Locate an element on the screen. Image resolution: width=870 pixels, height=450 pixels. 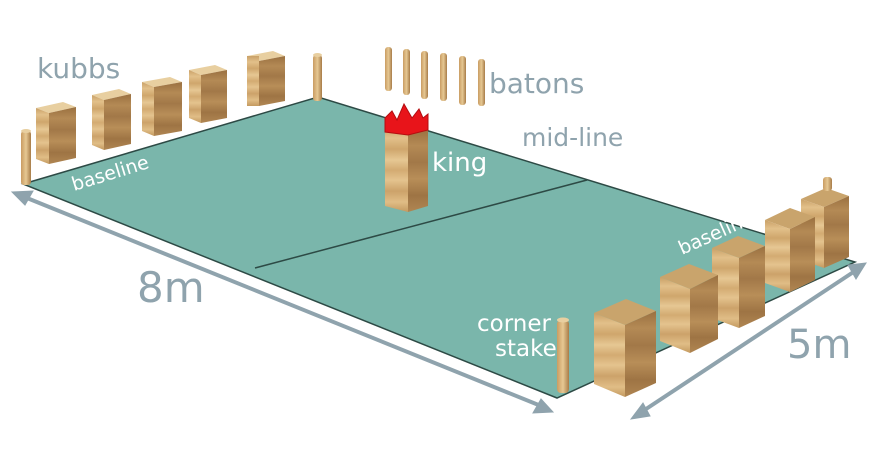
mid-line-label: mid-line is located at coordinates (572, 137).